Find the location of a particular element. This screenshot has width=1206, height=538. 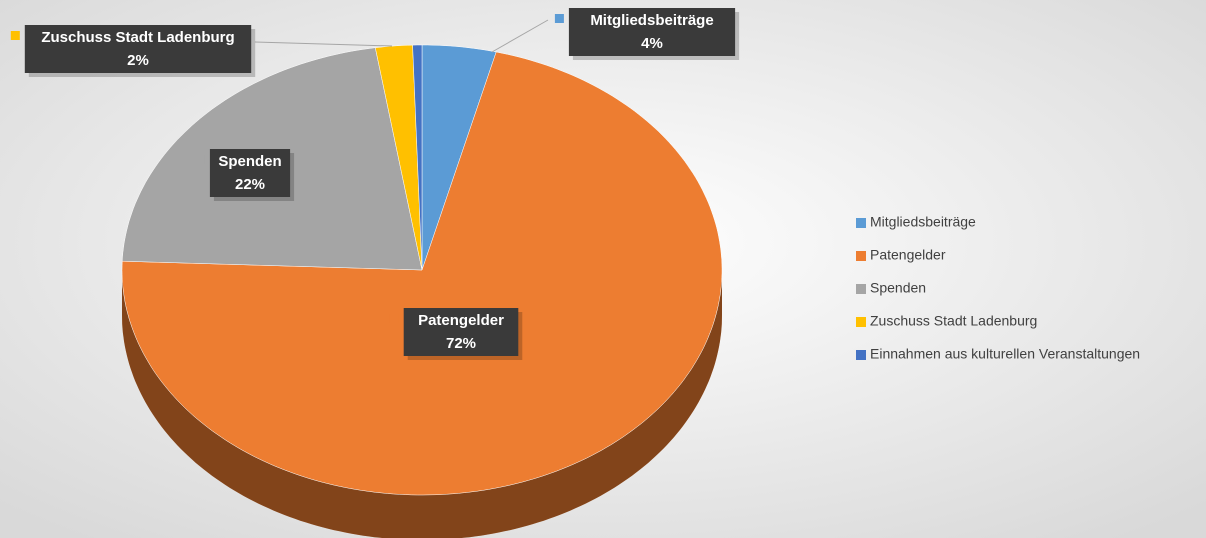

data-label-name: Zuschuss Stadt Ladenburg is located at coordinates (137, 37).